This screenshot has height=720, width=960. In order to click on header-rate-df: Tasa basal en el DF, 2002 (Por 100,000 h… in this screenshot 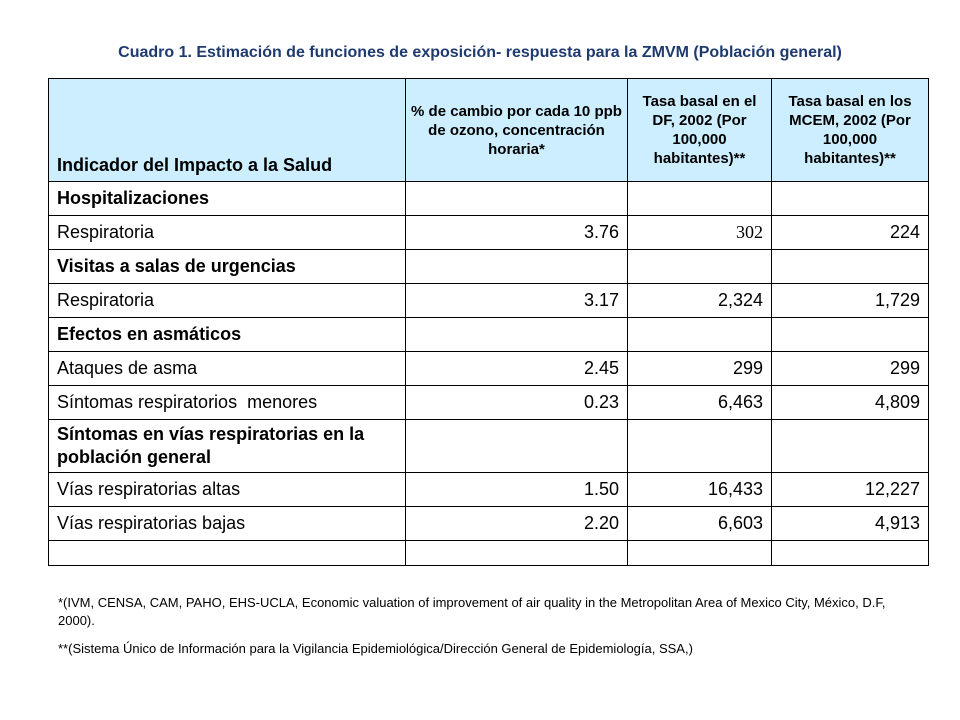, I will do `click(699, 130)`.